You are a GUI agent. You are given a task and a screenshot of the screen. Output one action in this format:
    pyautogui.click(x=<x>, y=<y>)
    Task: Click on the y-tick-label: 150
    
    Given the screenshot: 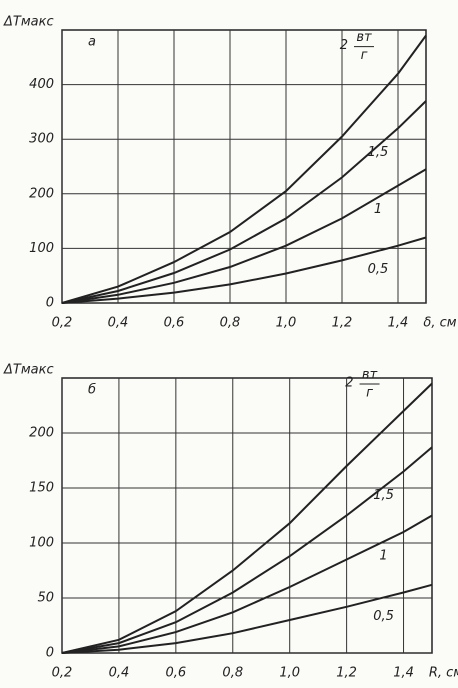 What is the action you would take?
    pyautogui.click(x=41, y=488)
    